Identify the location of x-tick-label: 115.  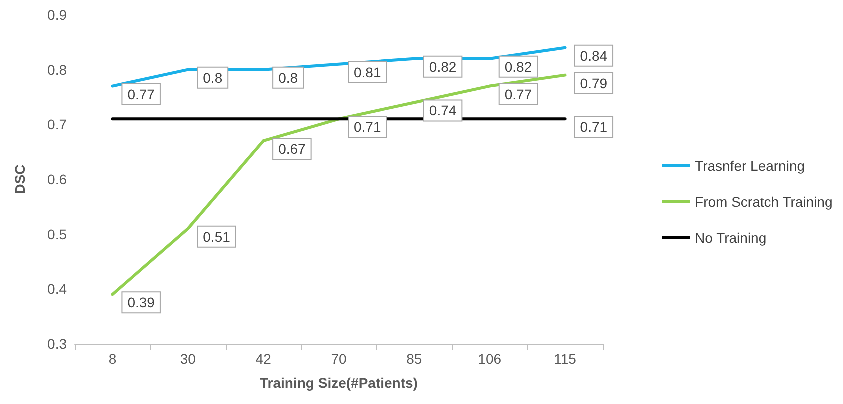
(565, 359).